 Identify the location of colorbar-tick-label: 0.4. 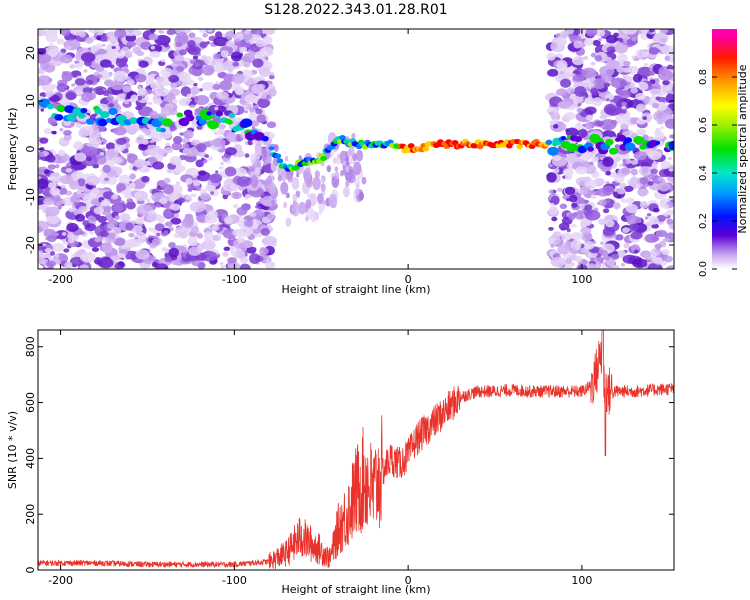
(703, 173).